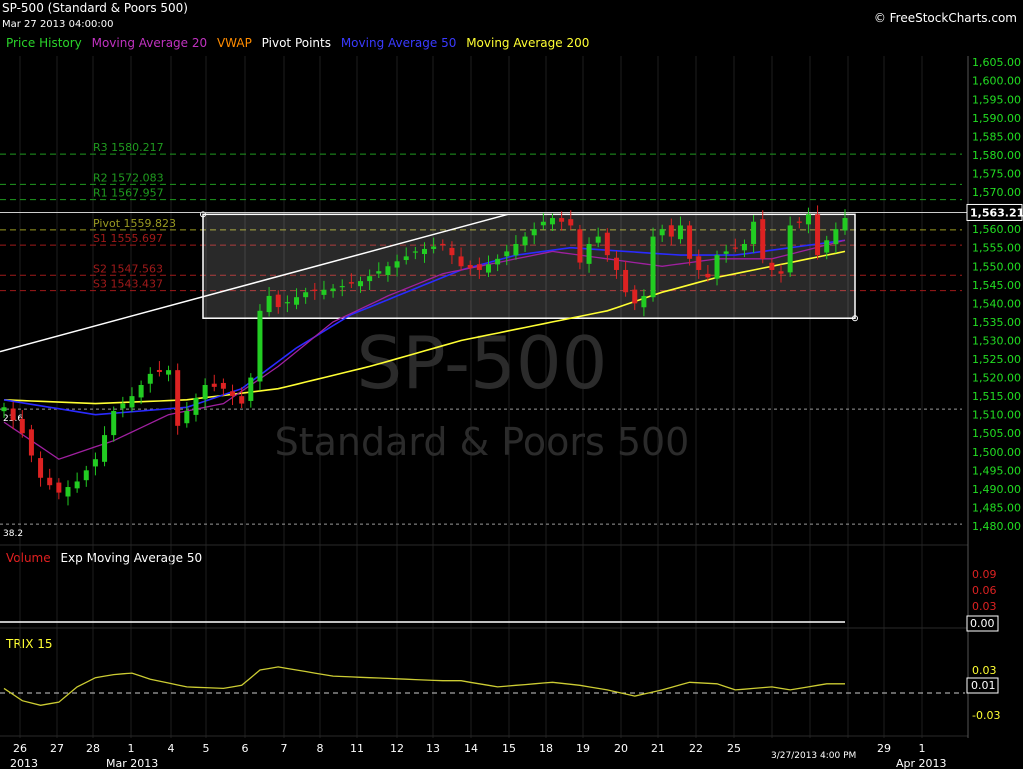  I want to click on volume-tick: 0.09, so click(984, 574).